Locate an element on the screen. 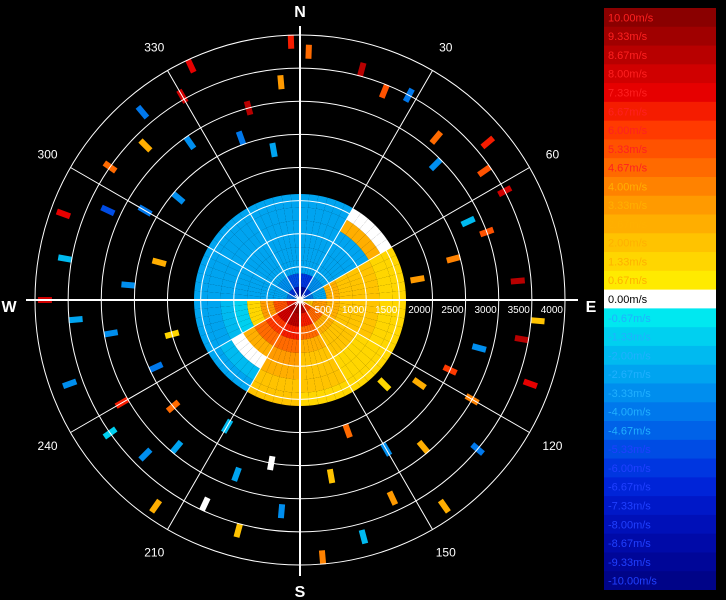 This screenshot has height=600, width=726. colorbar-label: -8.00m/s is located at coordinates (629, 525).